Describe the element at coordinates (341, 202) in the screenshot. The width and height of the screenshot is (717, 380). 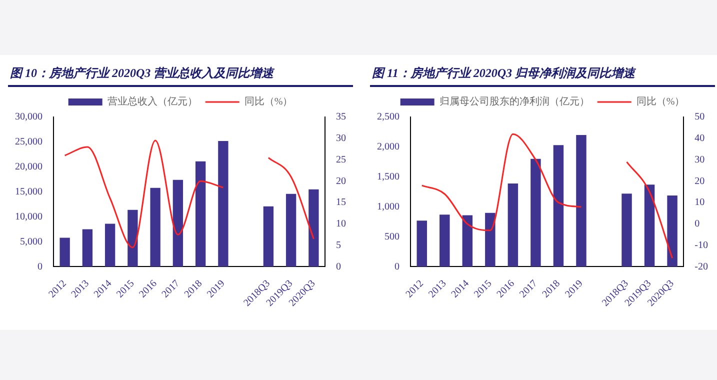
I see `y2-tick-label: 15` at that location.